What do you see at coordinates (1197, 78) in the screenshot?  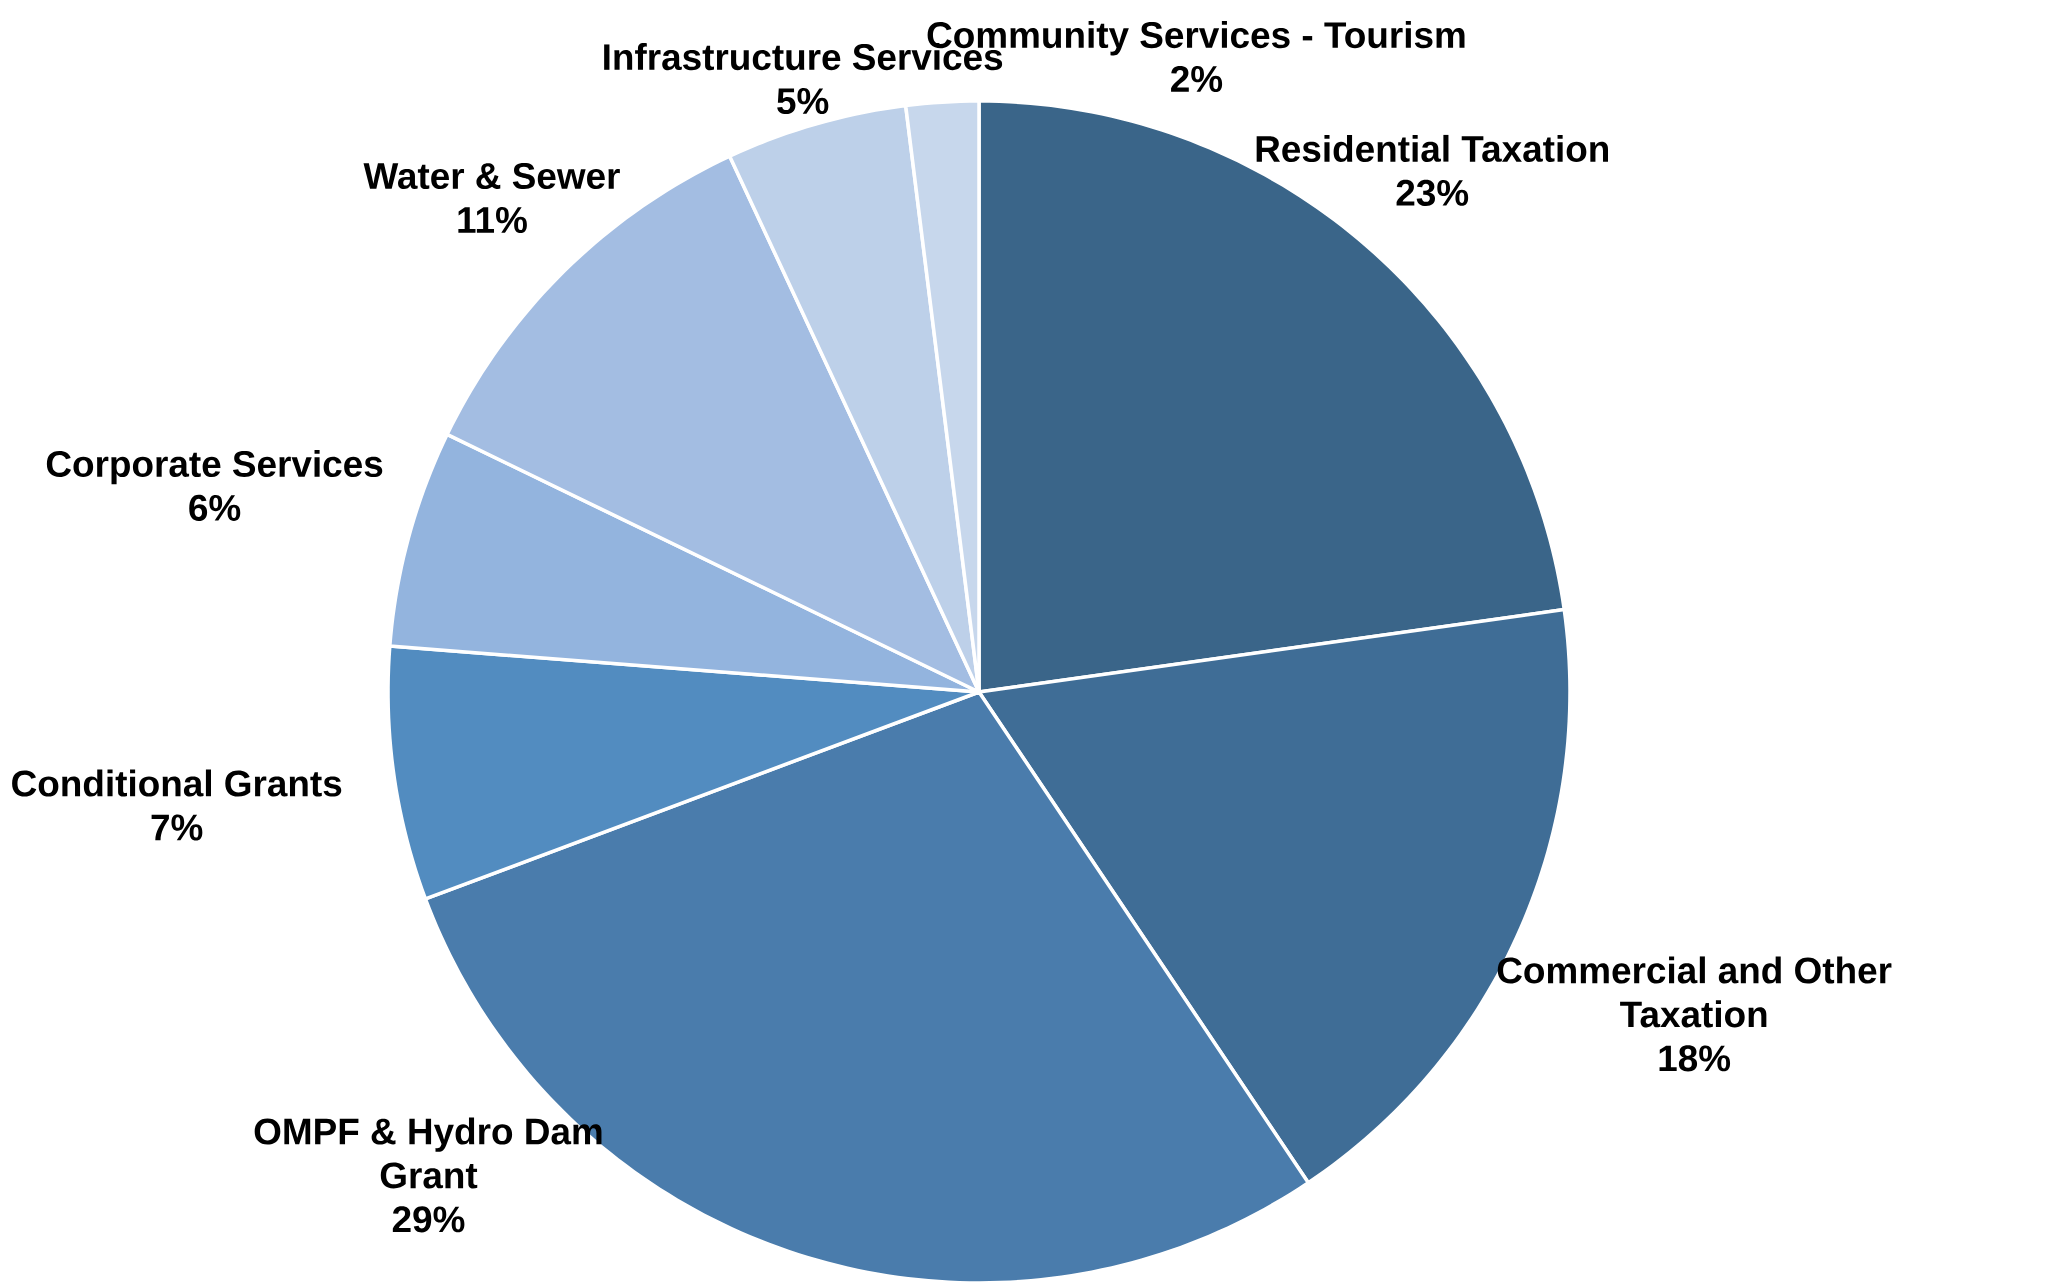 I see `data-label: 2%` at bounding box center [1197, 78].